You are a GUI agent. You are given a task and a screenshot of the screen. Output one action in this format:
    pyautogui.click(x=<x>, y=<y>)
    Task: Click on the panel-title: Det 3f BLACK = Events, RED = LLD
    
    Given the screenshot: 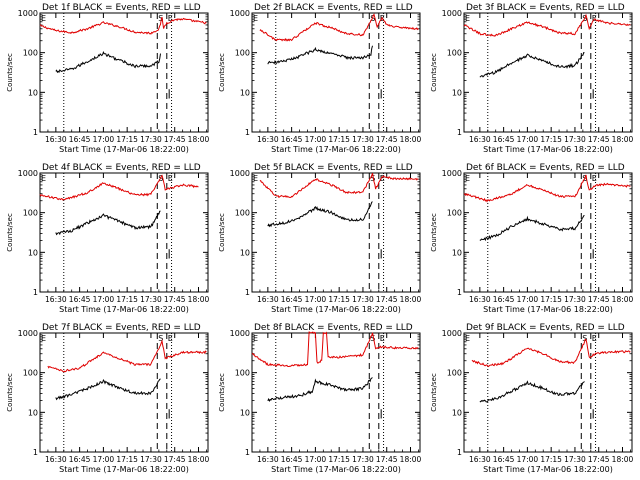 What is the action you would take?
    pyautogui.click(x=545, y=8)
    